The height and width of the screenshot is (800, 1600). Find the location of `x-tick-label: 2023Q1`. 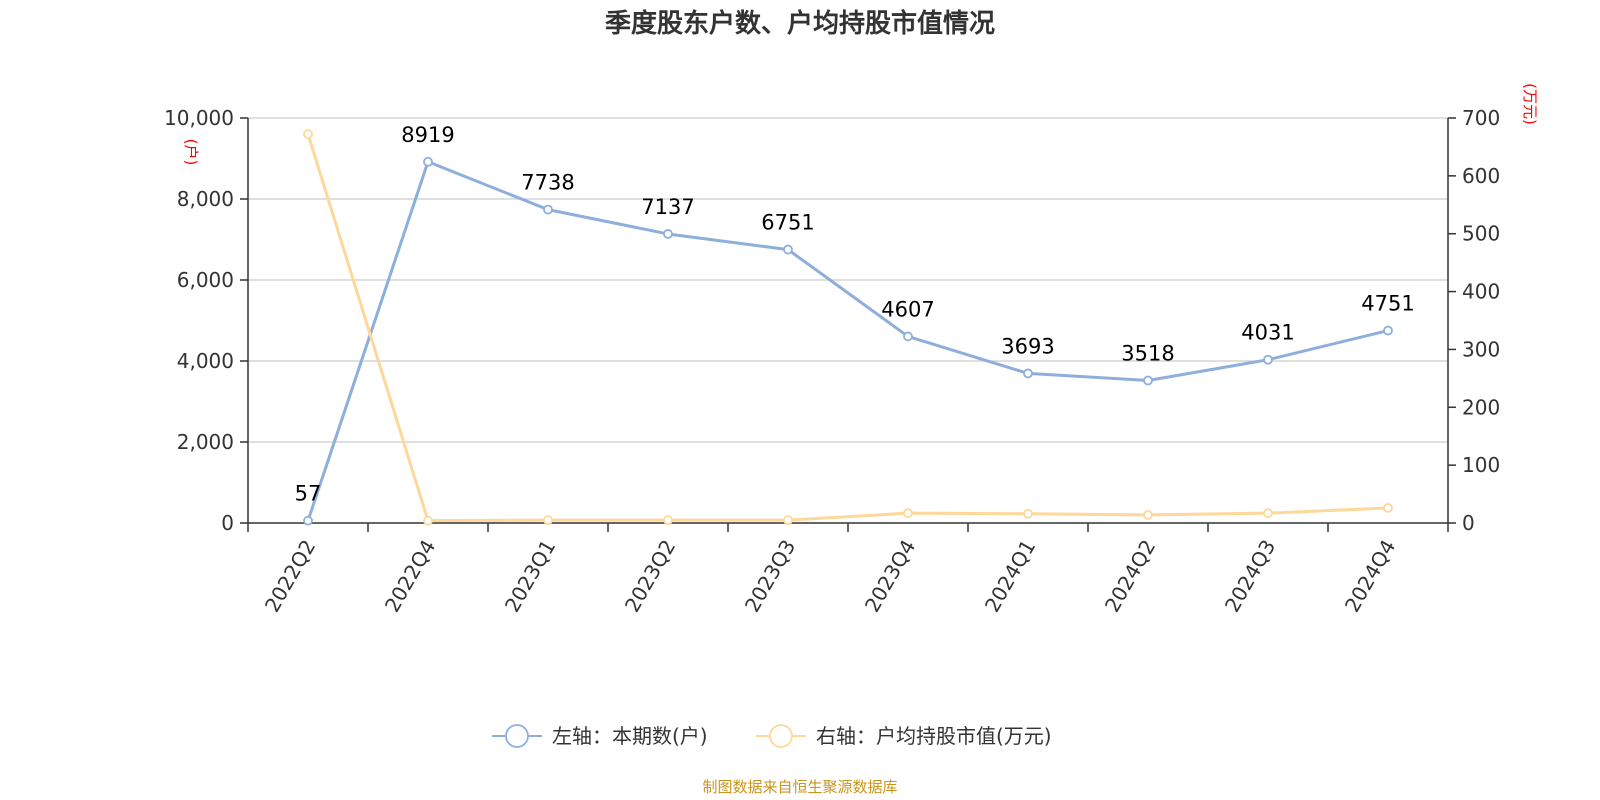

x-tick-label: 2023Q1 is located at coordinates (530, 576).